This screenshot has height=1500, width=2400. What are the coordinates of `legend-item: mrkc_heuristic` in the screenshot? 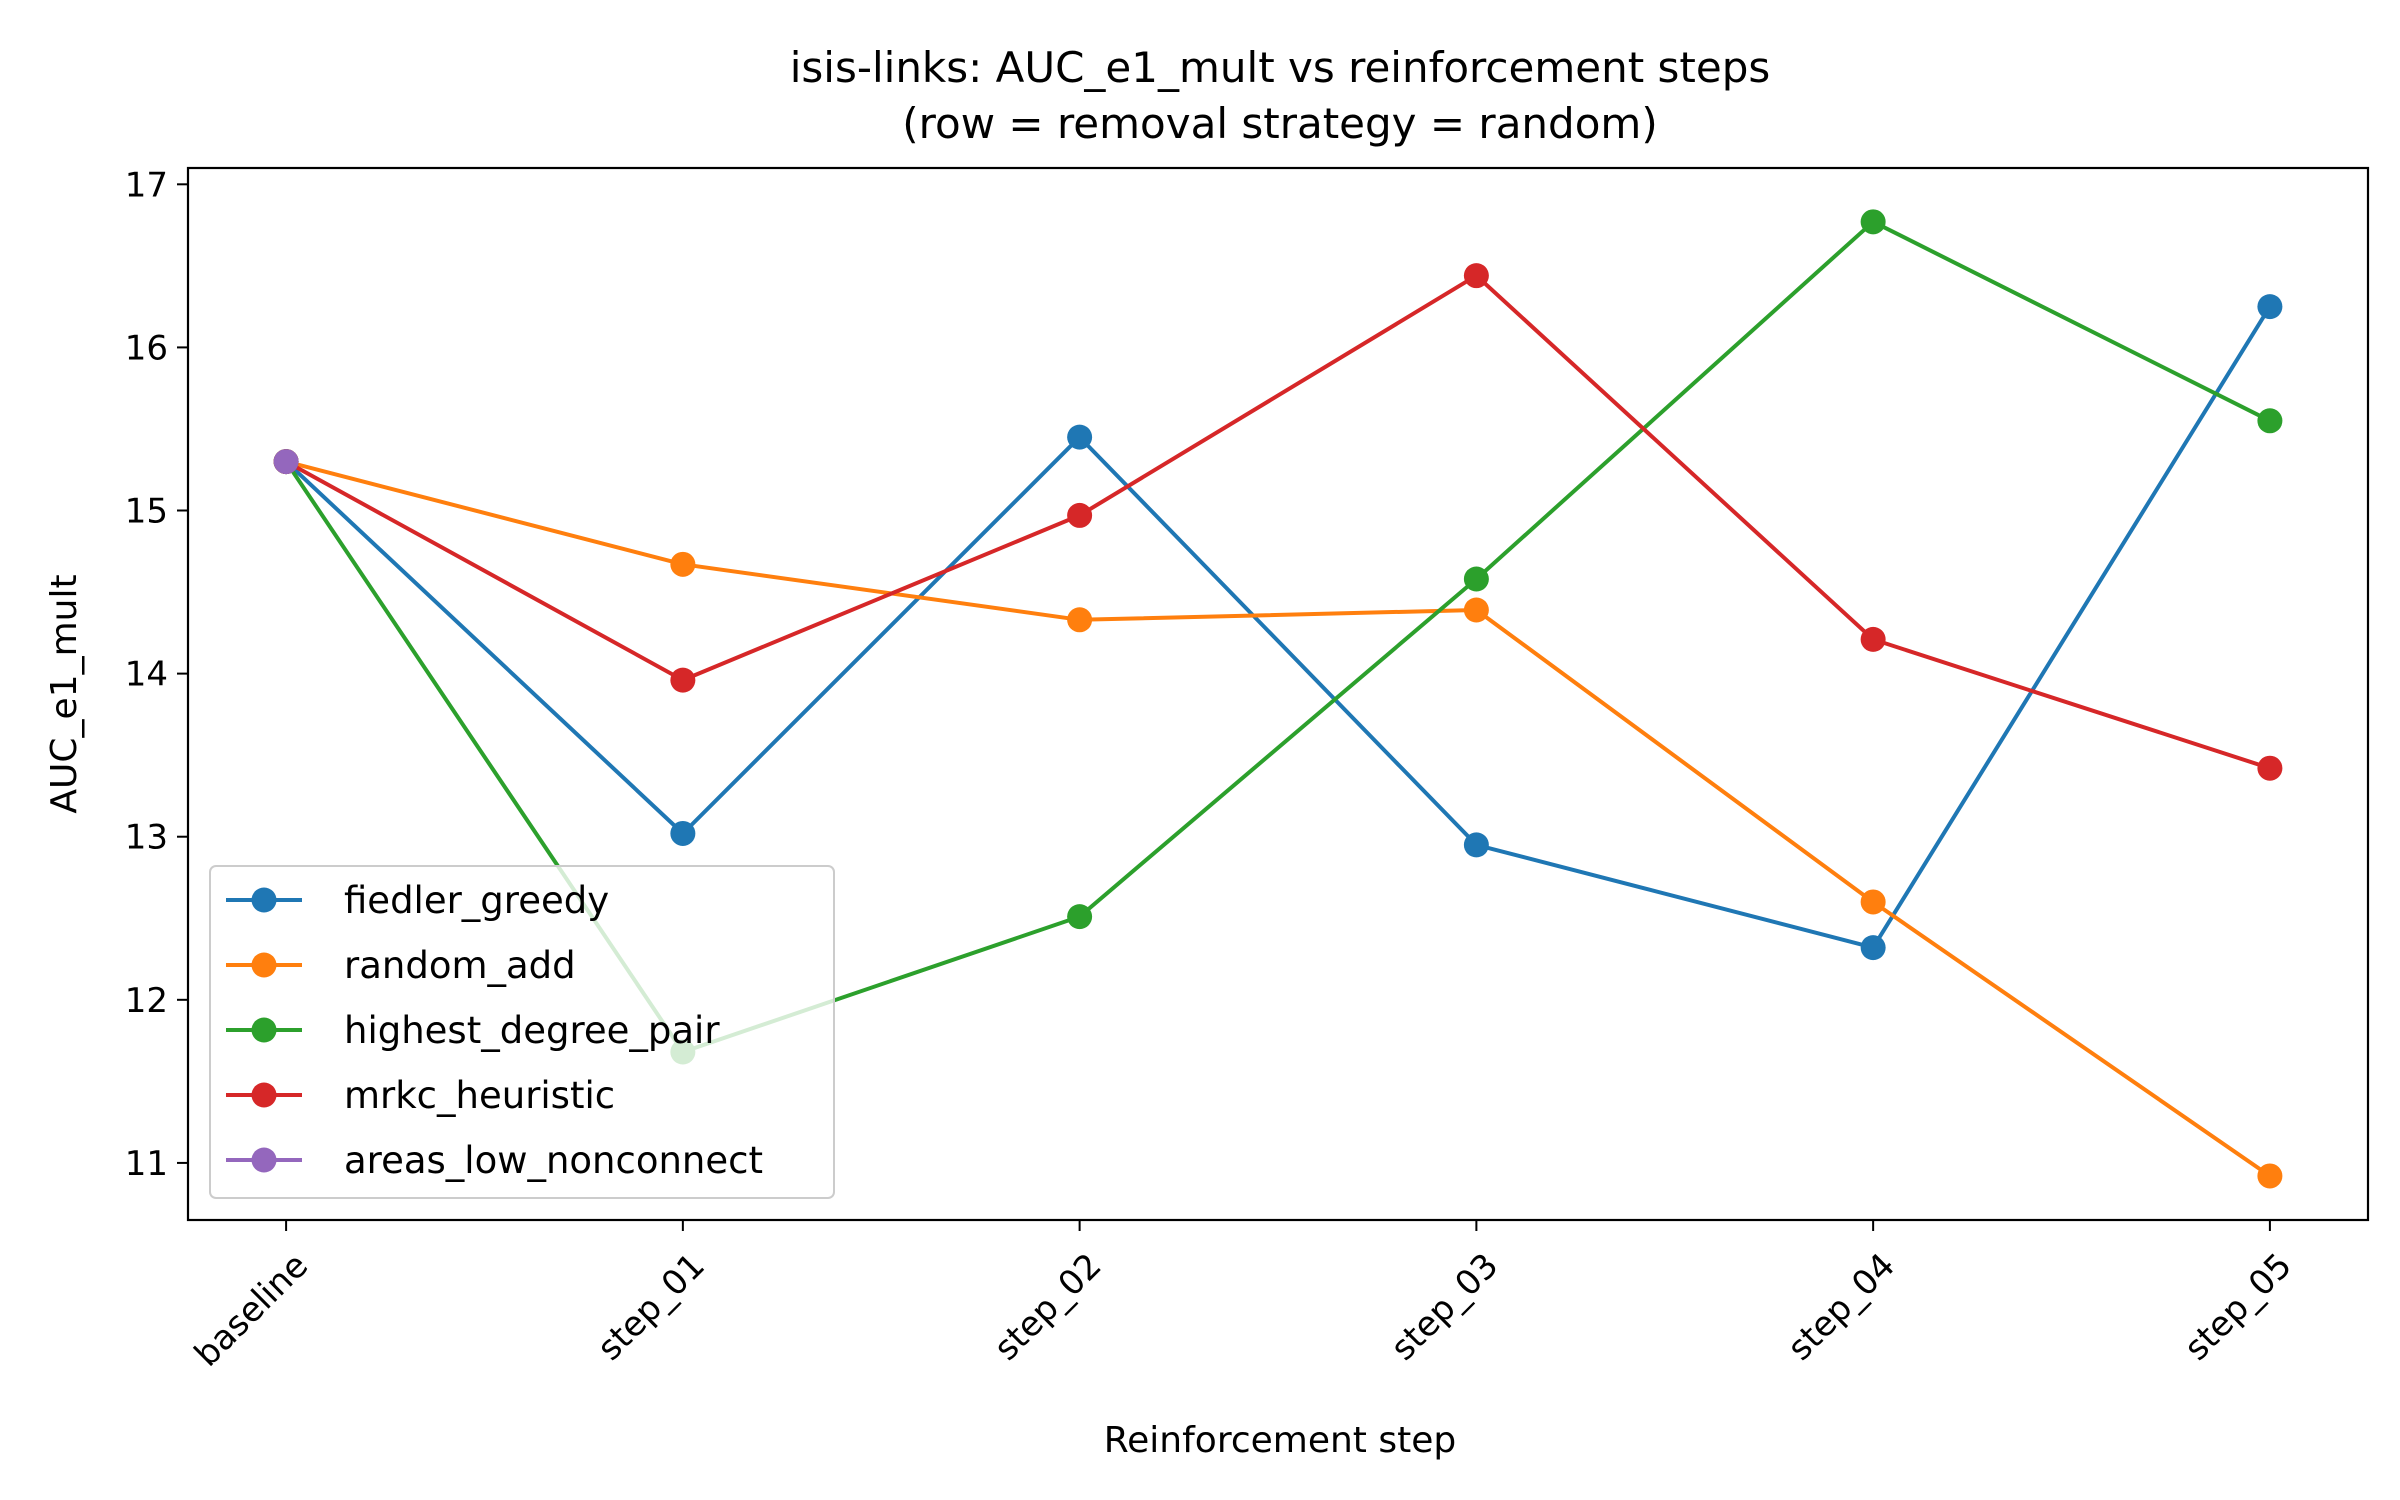 It's located at (420, 1095).